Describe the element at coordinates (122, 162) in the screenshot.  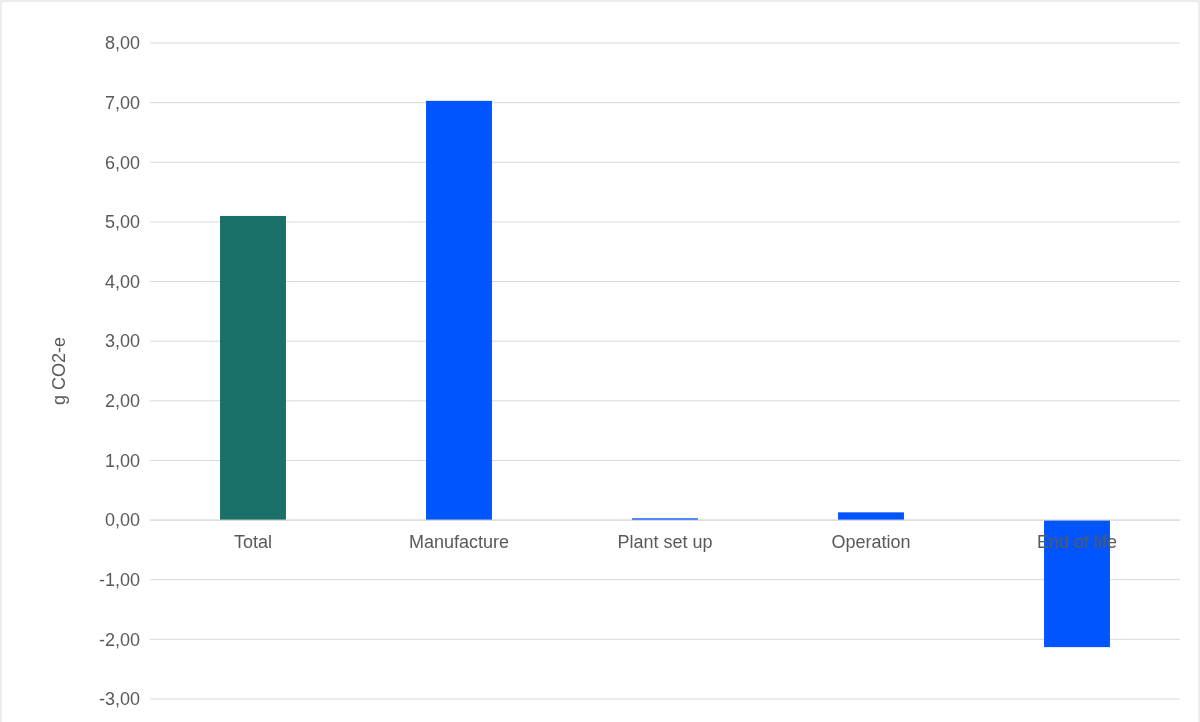
I see `y-tick-label: 6,00` at that location.